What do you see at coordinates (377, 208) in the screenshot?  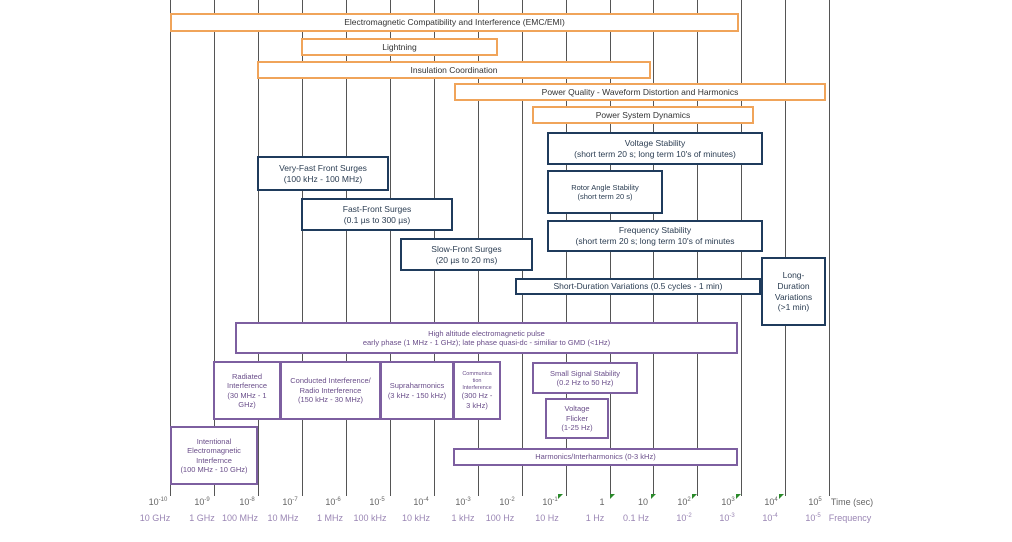 I see `line: Fast-Front Surges` at bounding box center [377, 208].